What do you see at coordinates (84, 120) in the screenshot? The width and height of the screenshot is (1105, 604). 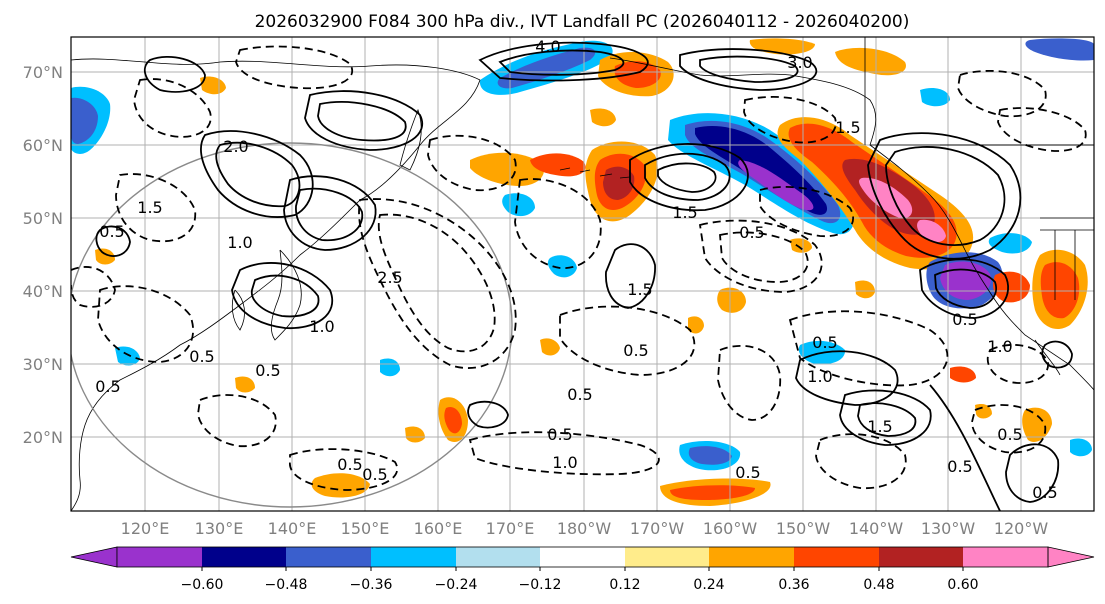 I see `shade-west-blue-core` at bounding box center [84, 120].